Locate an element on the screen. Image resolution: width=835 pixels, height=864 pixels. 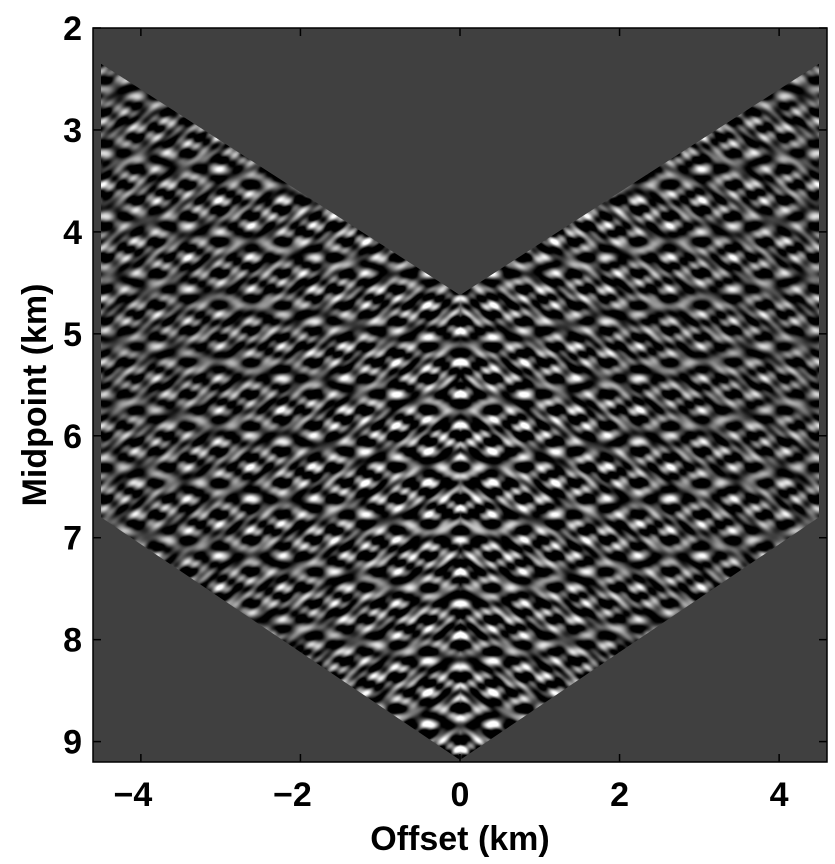
y-axis-label: Midpoint (km) is located at coordinates (35, 395).